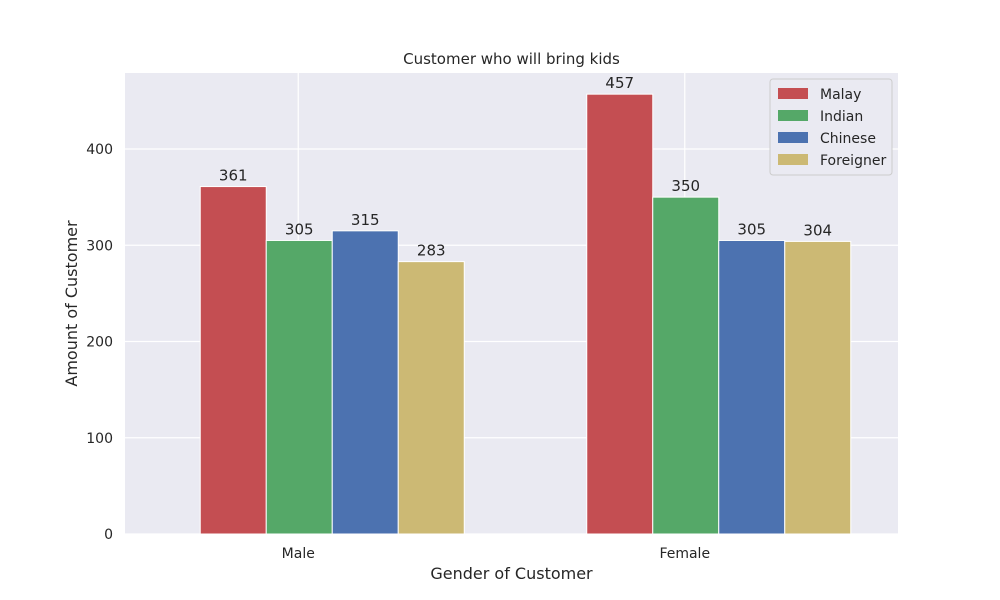 Image resolution: width=1000 pixels, height=600 pixels. What do you see at coordinates (99, 246) in the screenshot?
I see `y-tick-label: 300` at bounding box center [99, 246].